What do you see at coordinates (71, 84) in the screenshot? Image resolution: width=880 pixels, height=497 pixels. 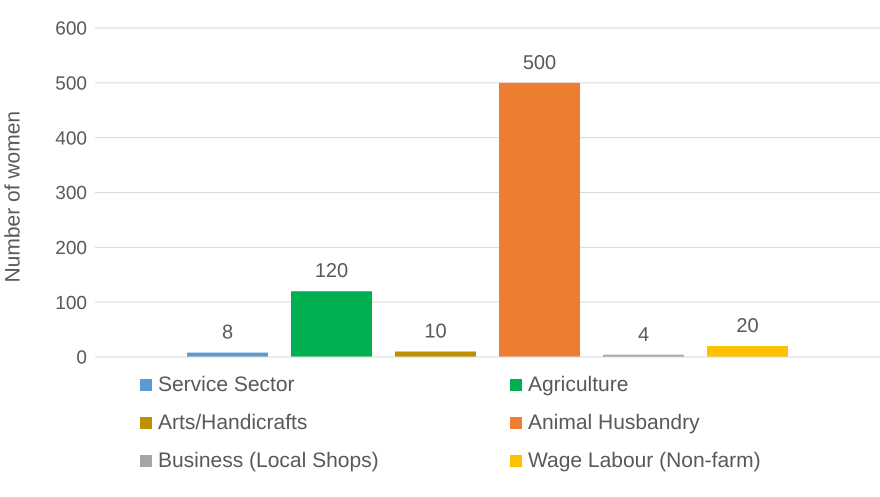 I see `y-tick-label: 500` at bounding box center [71, 84].